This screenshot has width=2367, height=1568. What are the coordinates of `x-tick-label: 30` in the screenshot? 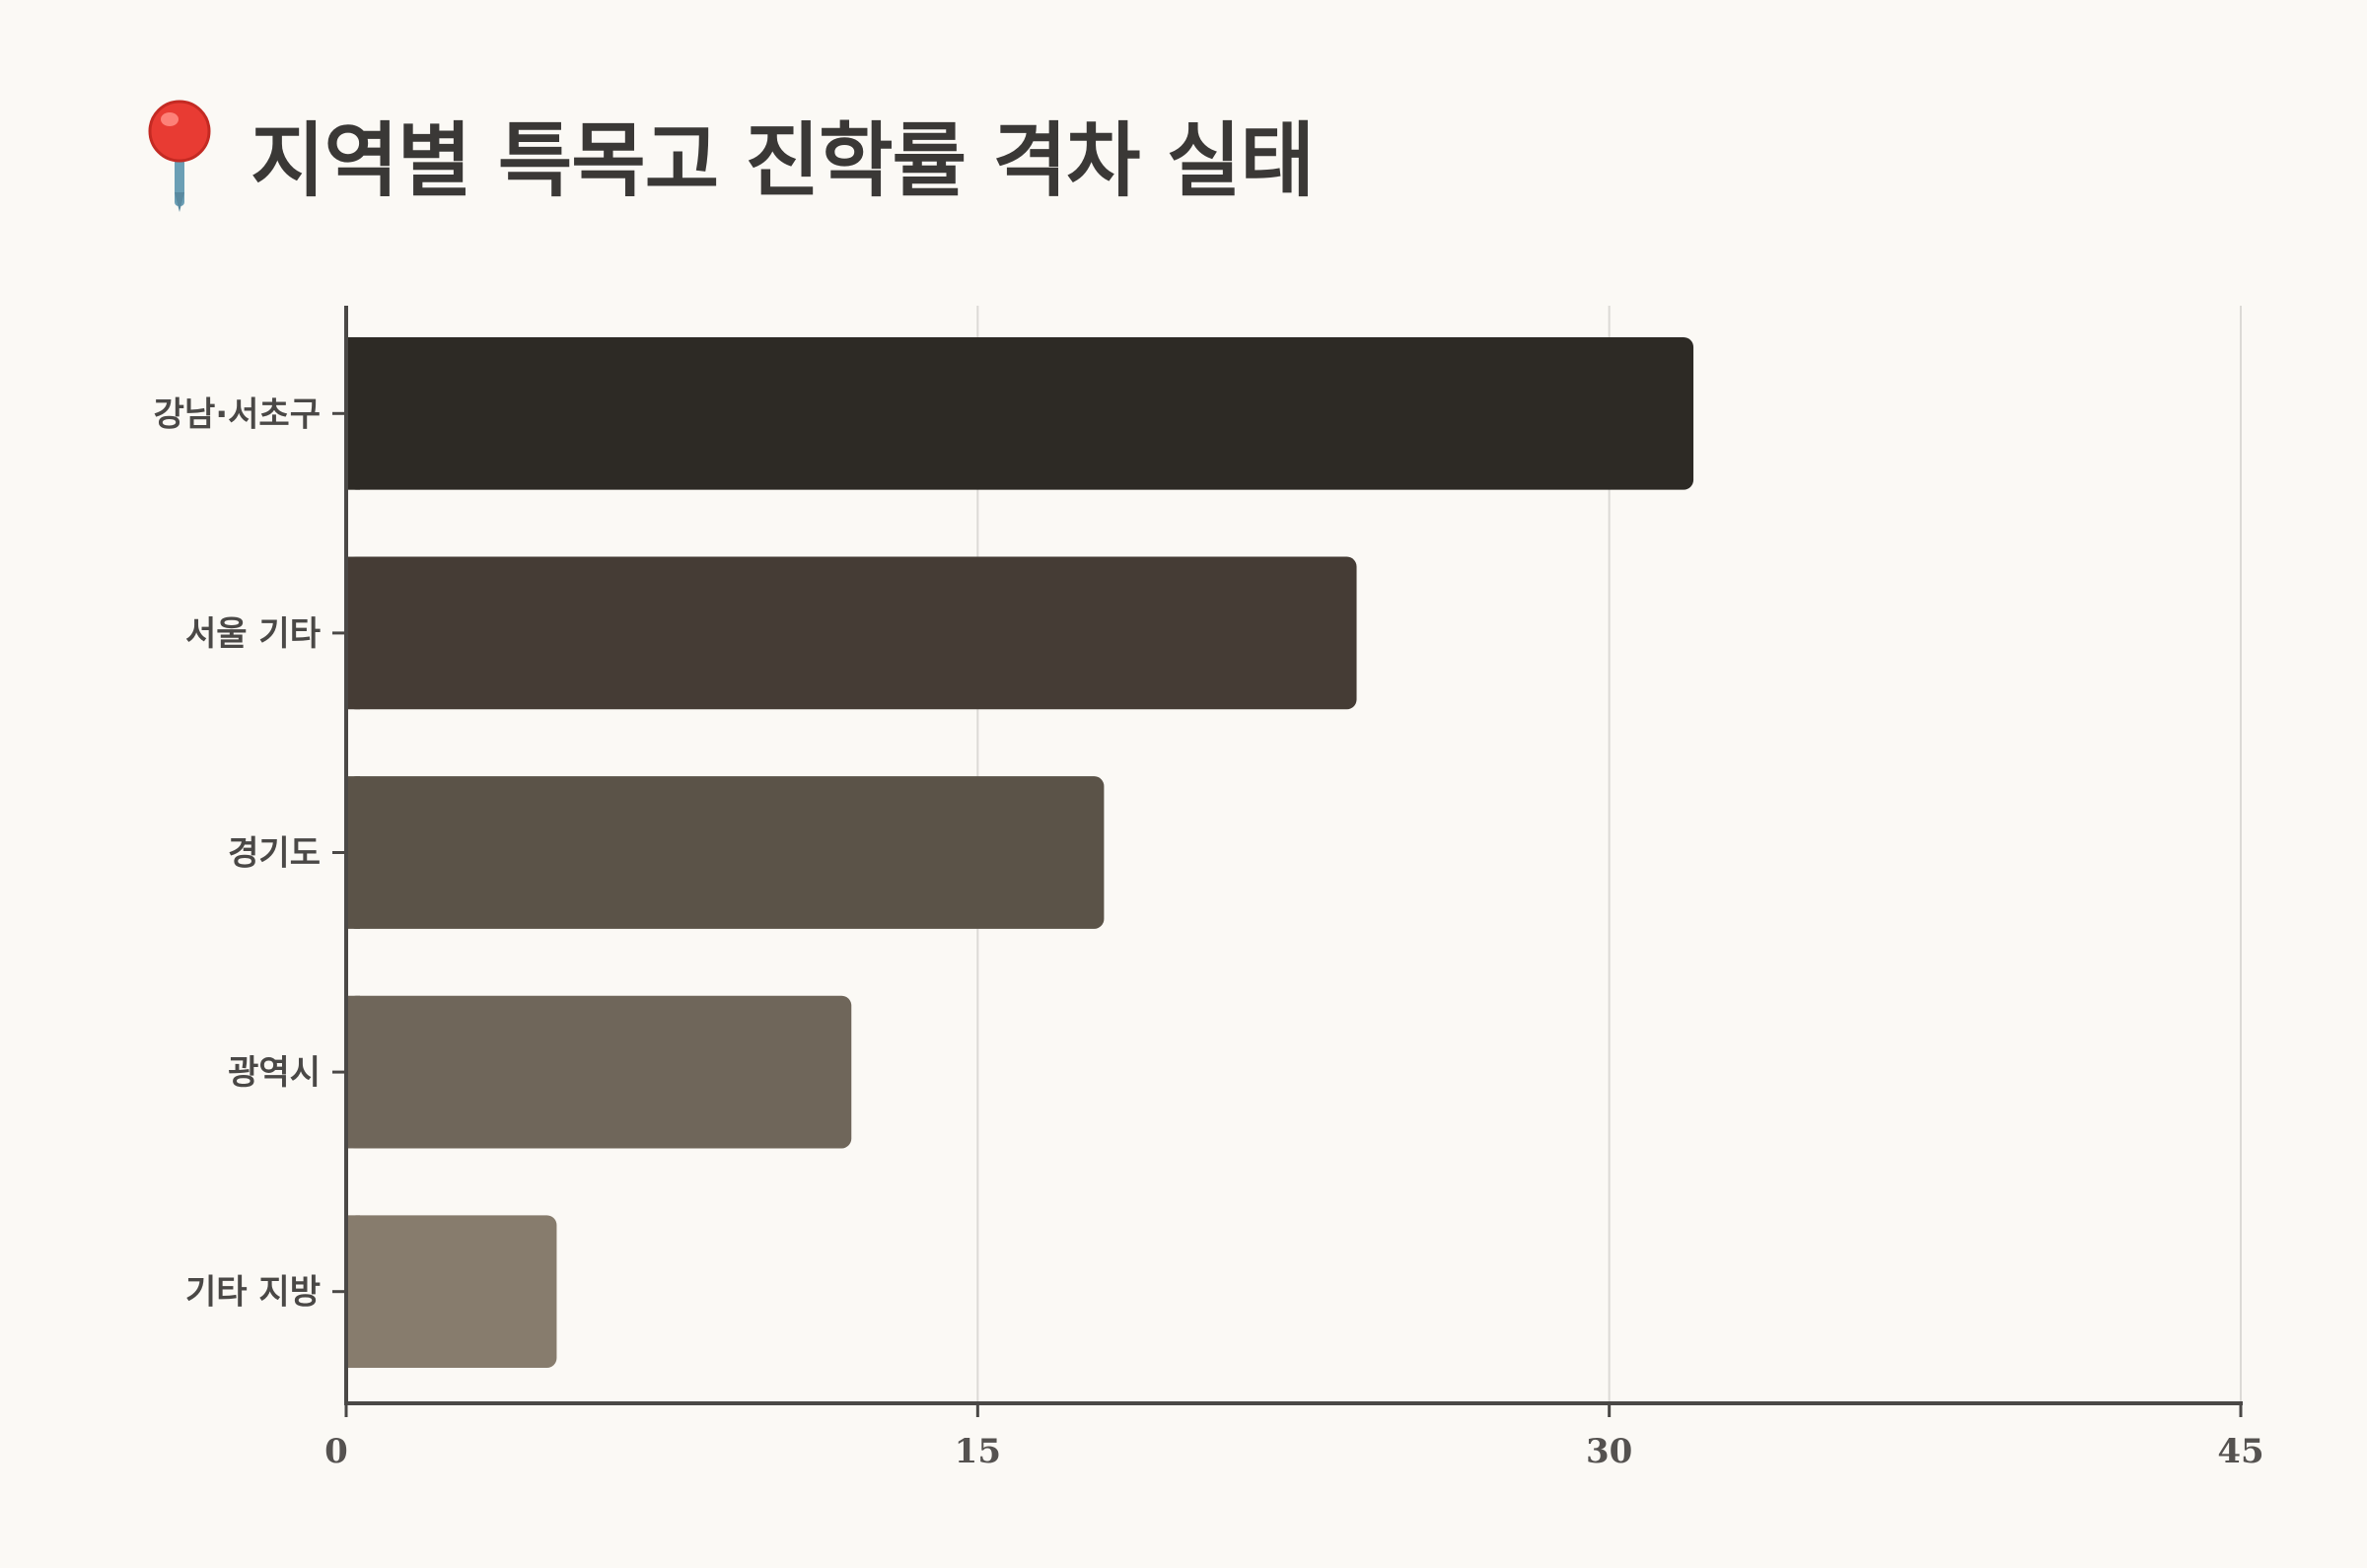 It's located at (1609, 1451).